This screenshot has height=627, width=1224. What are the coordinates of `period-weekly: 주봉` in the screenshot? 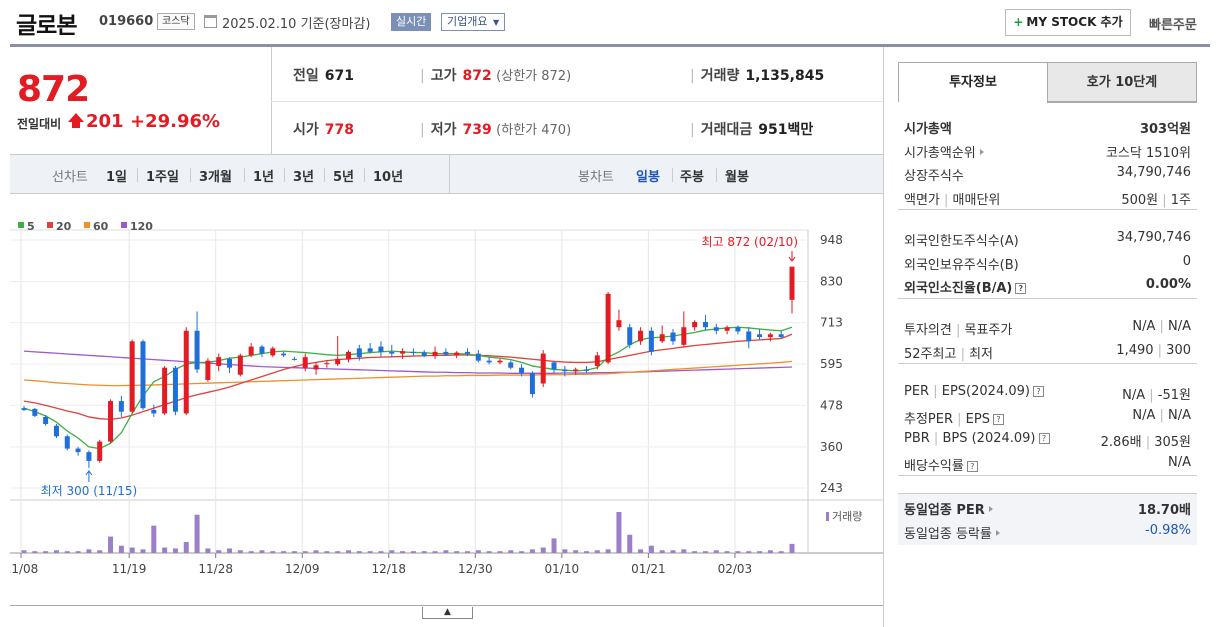 It's located at (692, 177).